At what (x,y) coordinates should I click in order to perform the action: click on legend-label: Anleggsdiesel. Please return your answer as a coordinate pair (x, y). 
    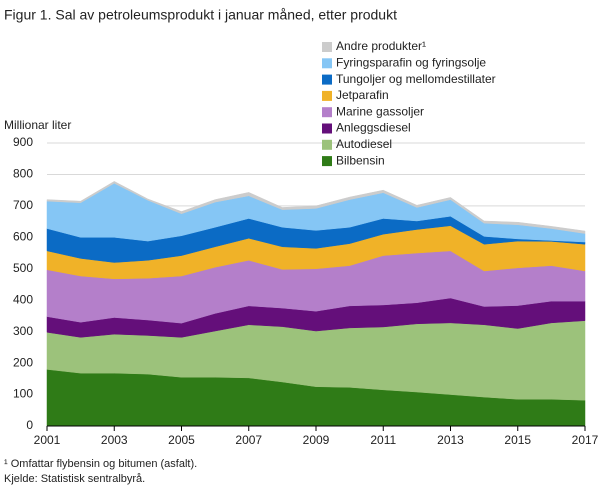
    Looking at the image, I should click on (373, 128).